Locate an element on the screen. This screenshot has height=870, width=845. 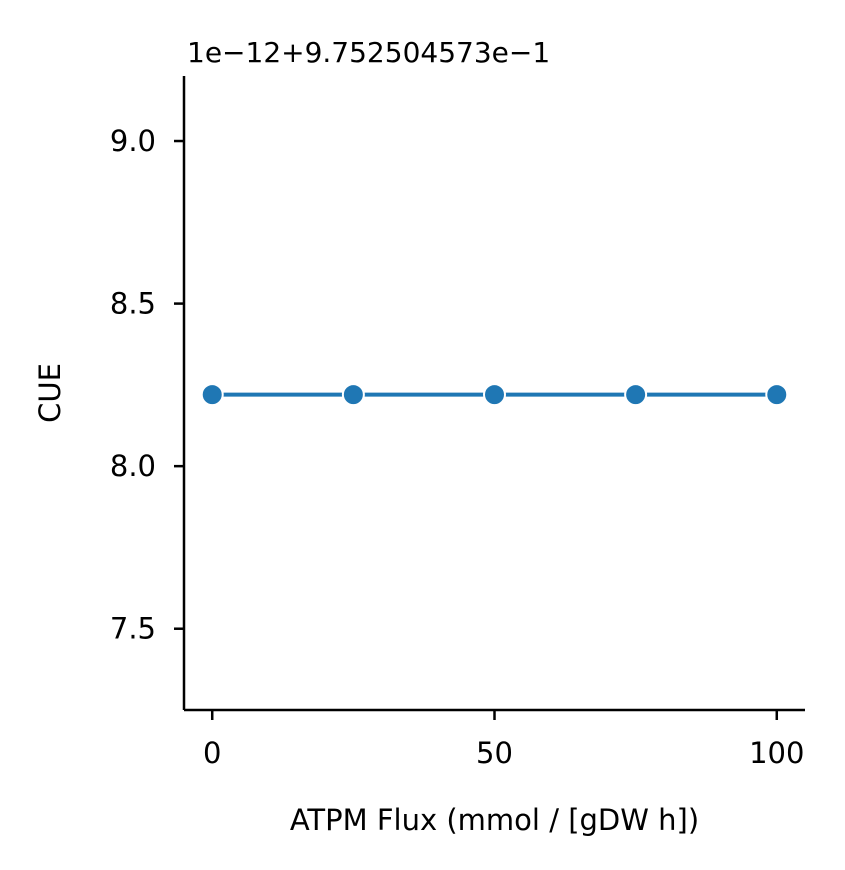
y-tick-label: 8.5 is located at coordinates (133, 304).